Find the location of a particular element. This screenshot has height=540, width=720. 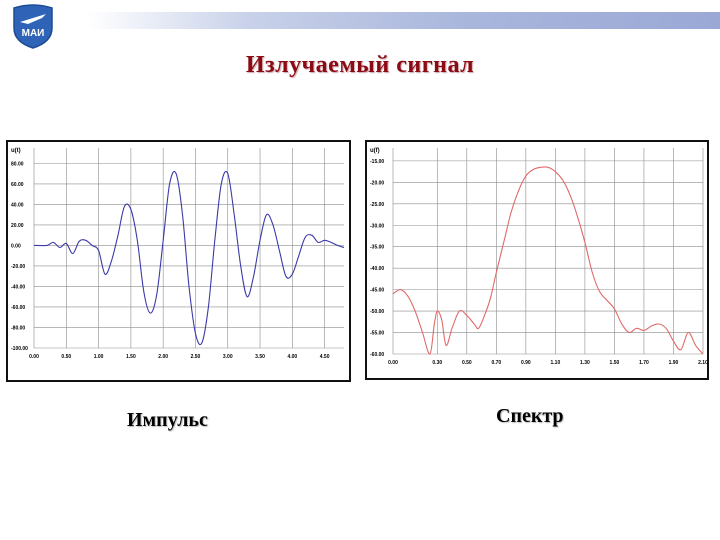

mai-logo-text: МАИ is located at coordinates (33, 33).